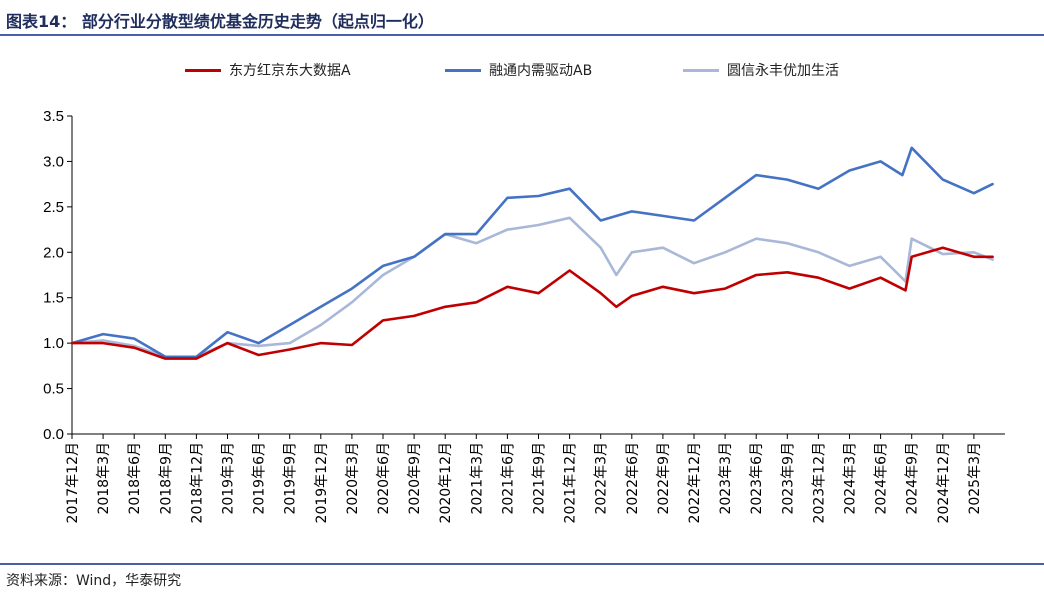 The height and width of the screenshot is (597, 1044). I want to click on x-tick-label: 2022年3月, so click(602, 478).